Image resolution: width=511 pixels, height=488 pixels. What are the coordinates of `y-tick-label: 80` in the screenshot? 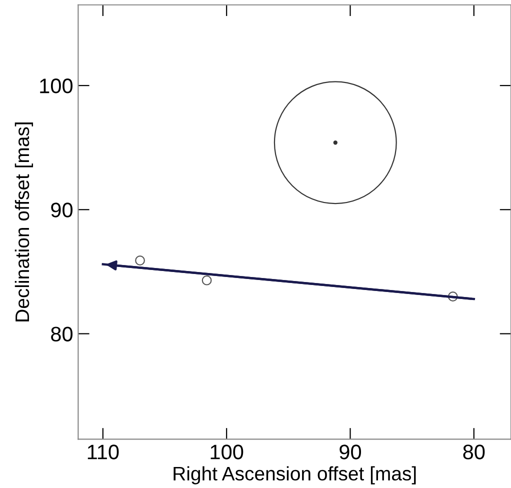 It's located at (62, 334).